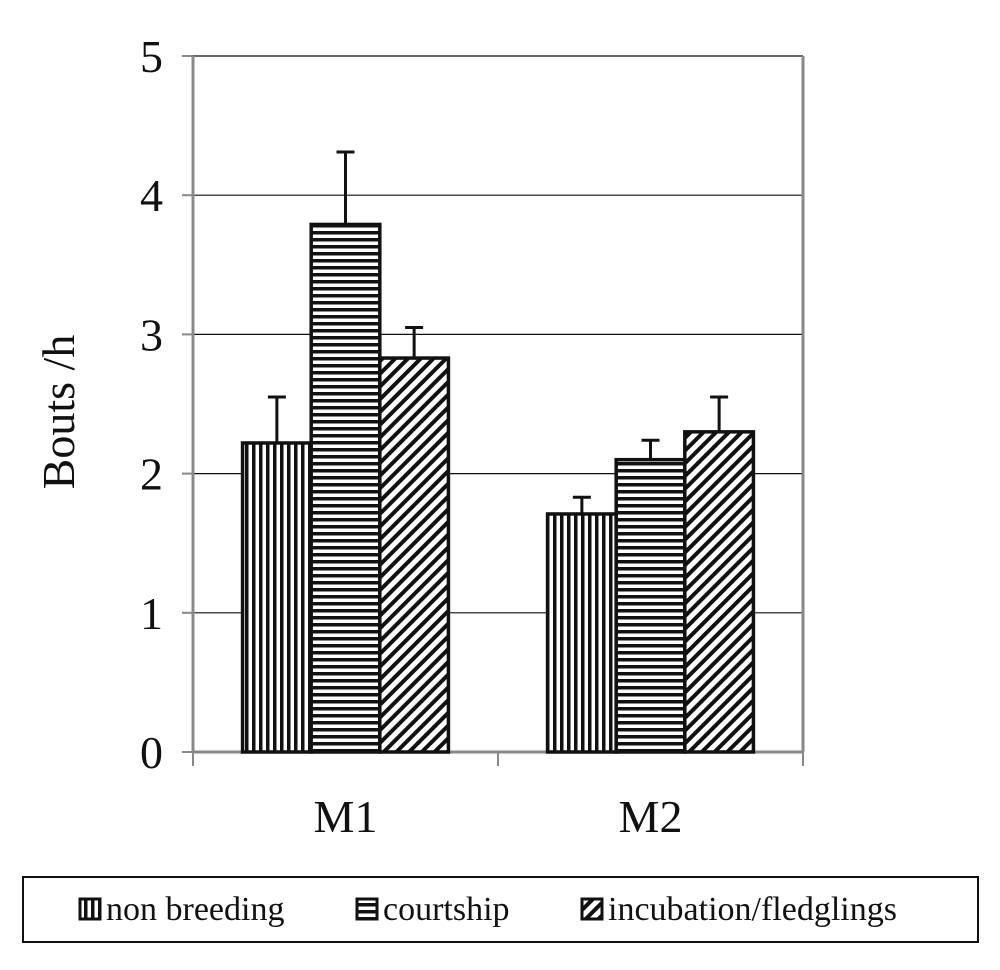  What do you see at coordinates (151, 56) in the screenshot?
I see `y-tick-label: 5` at bounding box center [151, 56].